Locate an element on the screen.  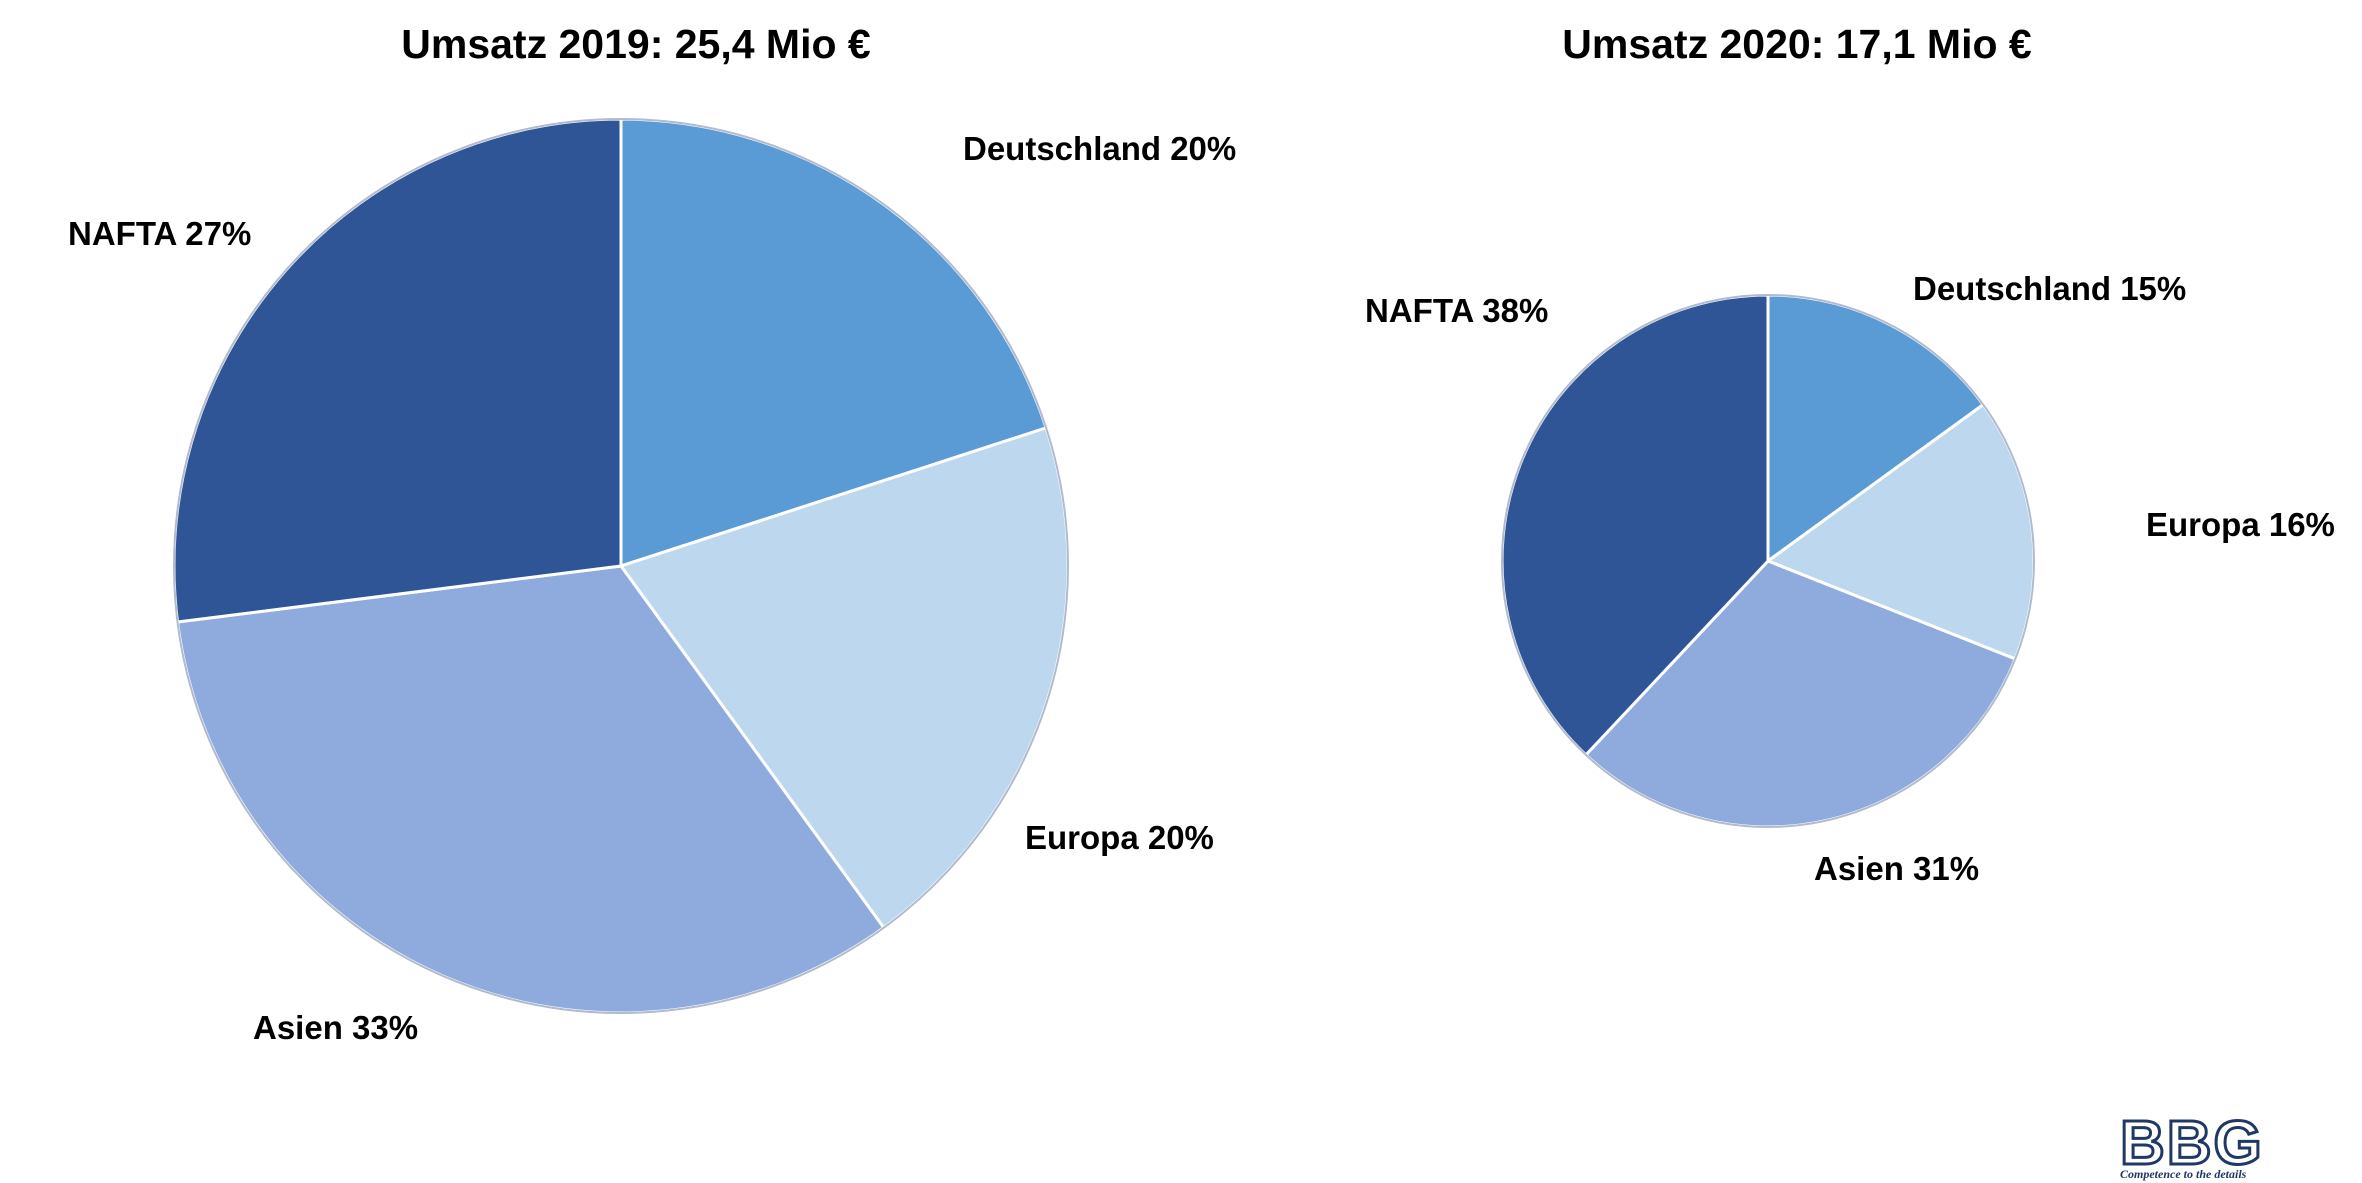
pie-slice-europa-2020 is located at coordinates (1901, 532).